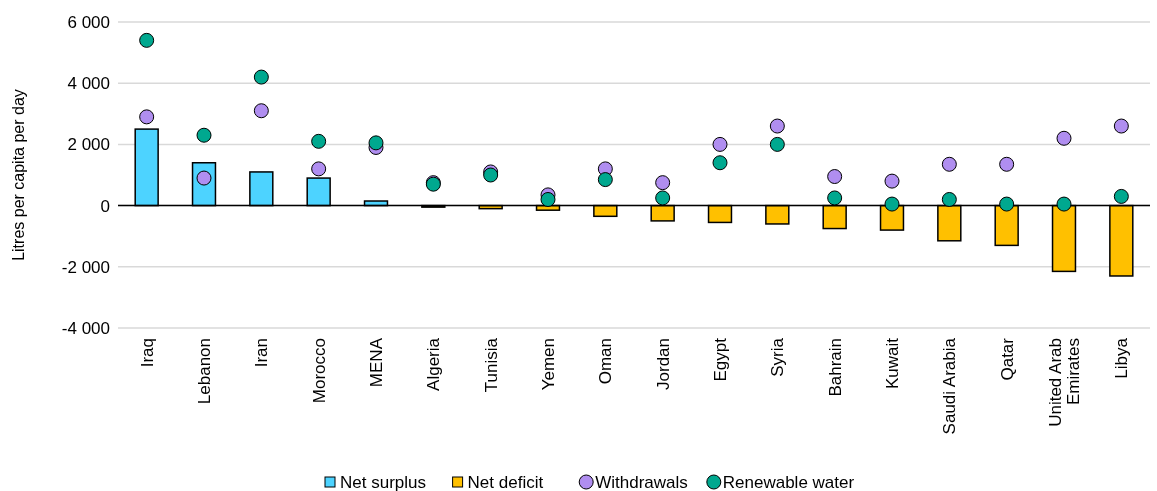 Image resolution: width=1157 pixels, height=491 pixels. I want to click on x-tick-label: United Arab Emirates, so click(1064, 382).